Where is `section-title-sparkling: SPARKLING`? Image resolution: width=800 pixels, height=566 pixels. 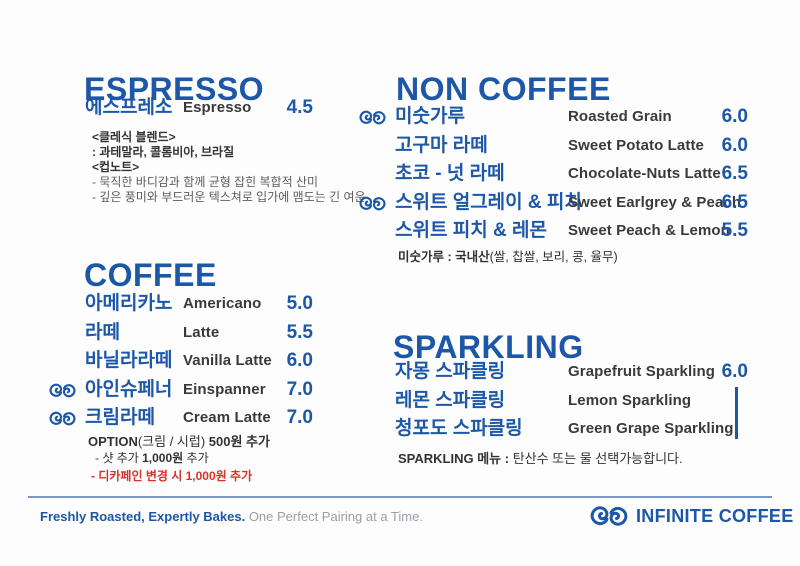 section-title-sparkling: SPARKLING is located at coordinates (488, 347).